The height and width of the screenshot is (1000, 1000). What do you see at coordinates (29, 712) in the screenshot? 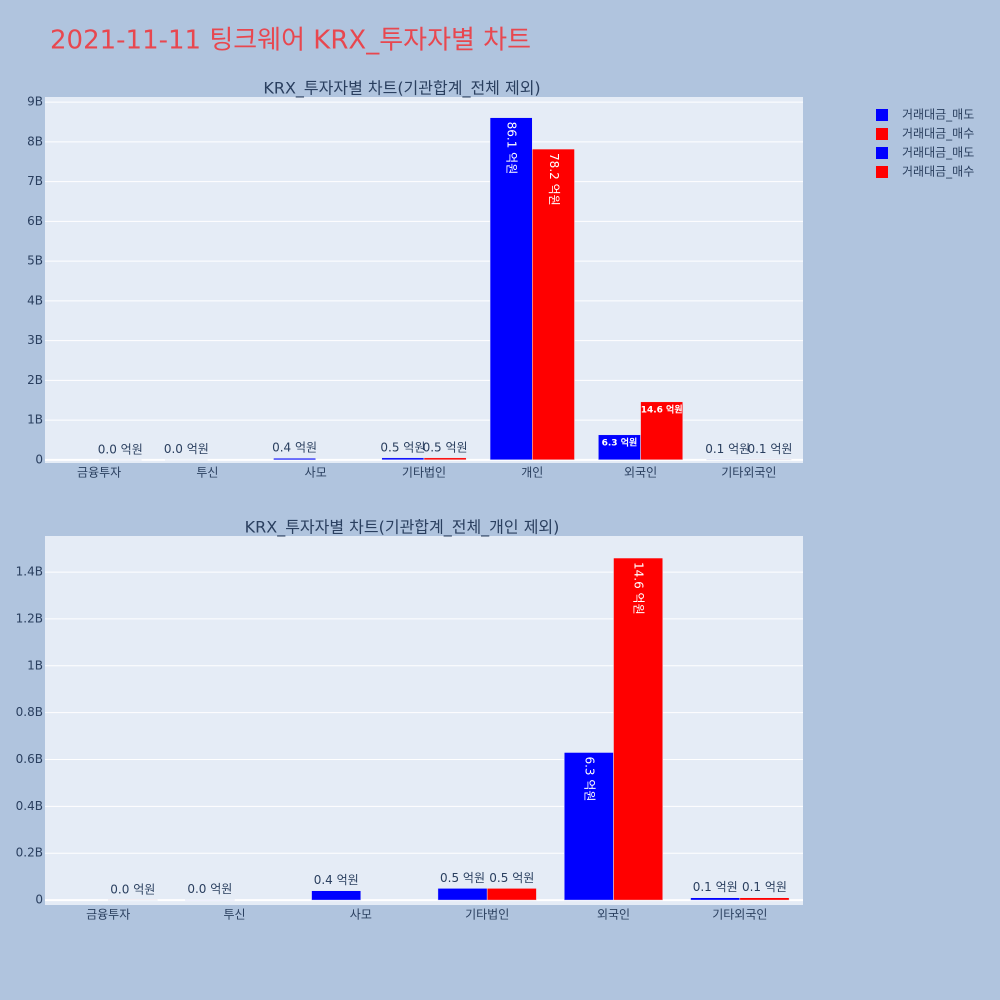
I see `y-tick-label: 0.8B` at bounding box center [29, 712].